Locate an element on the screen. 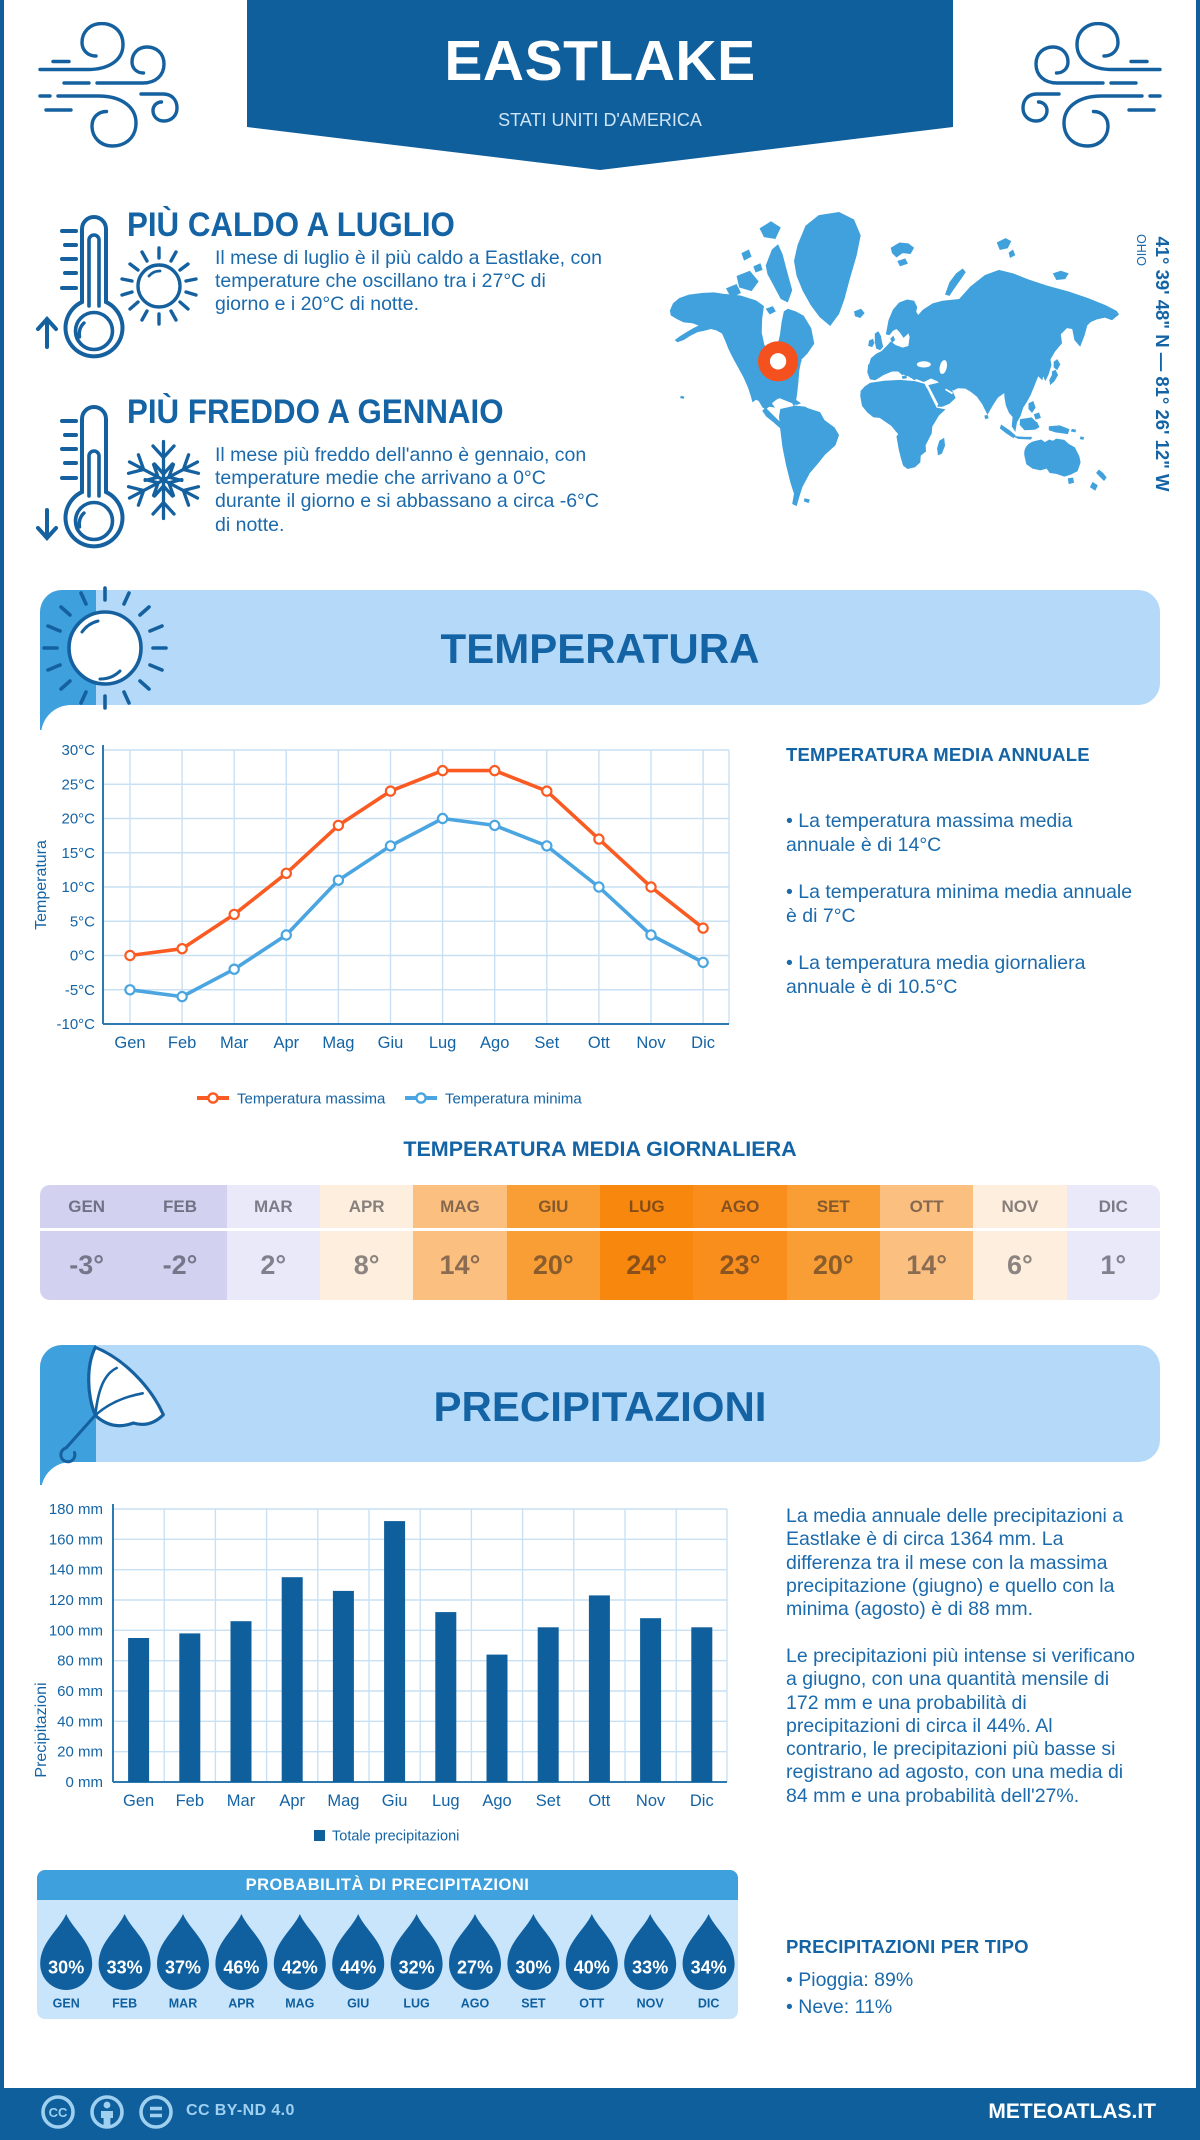  svg-text: 120 mm is located at coordinates (76, 1600).